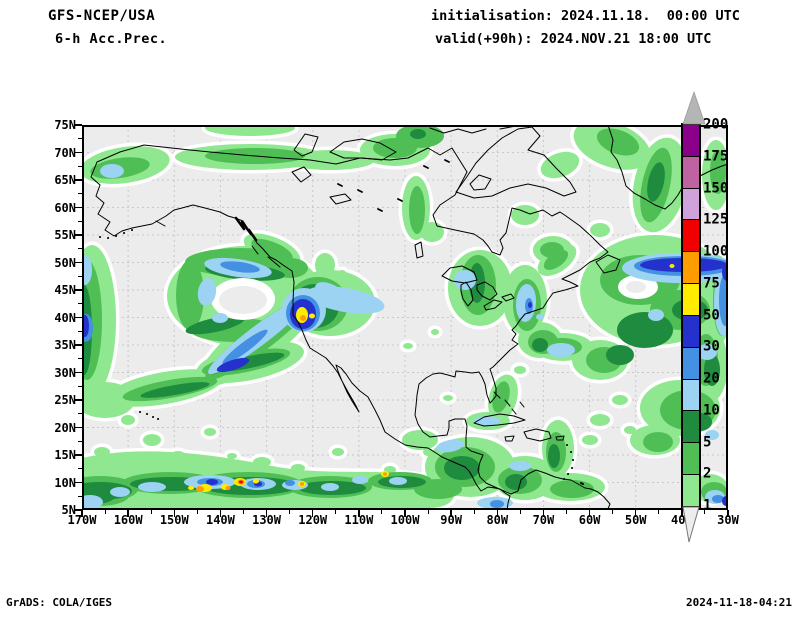  What do you see at coordinates (716, 124) in the screenshot?
I see `colorbar-level-label: 200` at bounding box center [716, 124].